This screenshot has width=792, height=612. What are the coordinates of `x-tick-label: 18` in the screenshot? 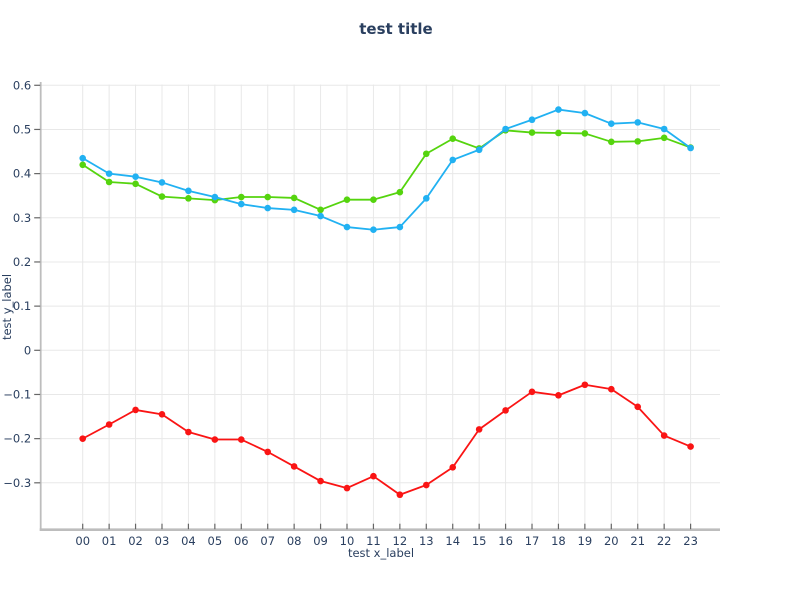 It's located at (558, 541).